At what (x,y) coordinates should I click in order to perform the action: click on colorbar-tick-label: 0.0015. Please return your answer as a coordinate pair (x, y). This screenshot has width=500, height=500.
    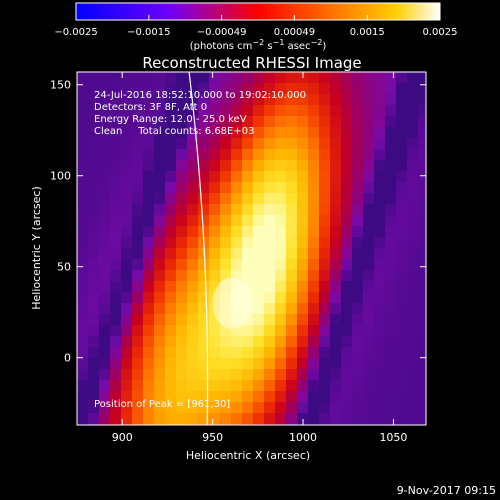
    Looking at the image, I should click on (367, 32).